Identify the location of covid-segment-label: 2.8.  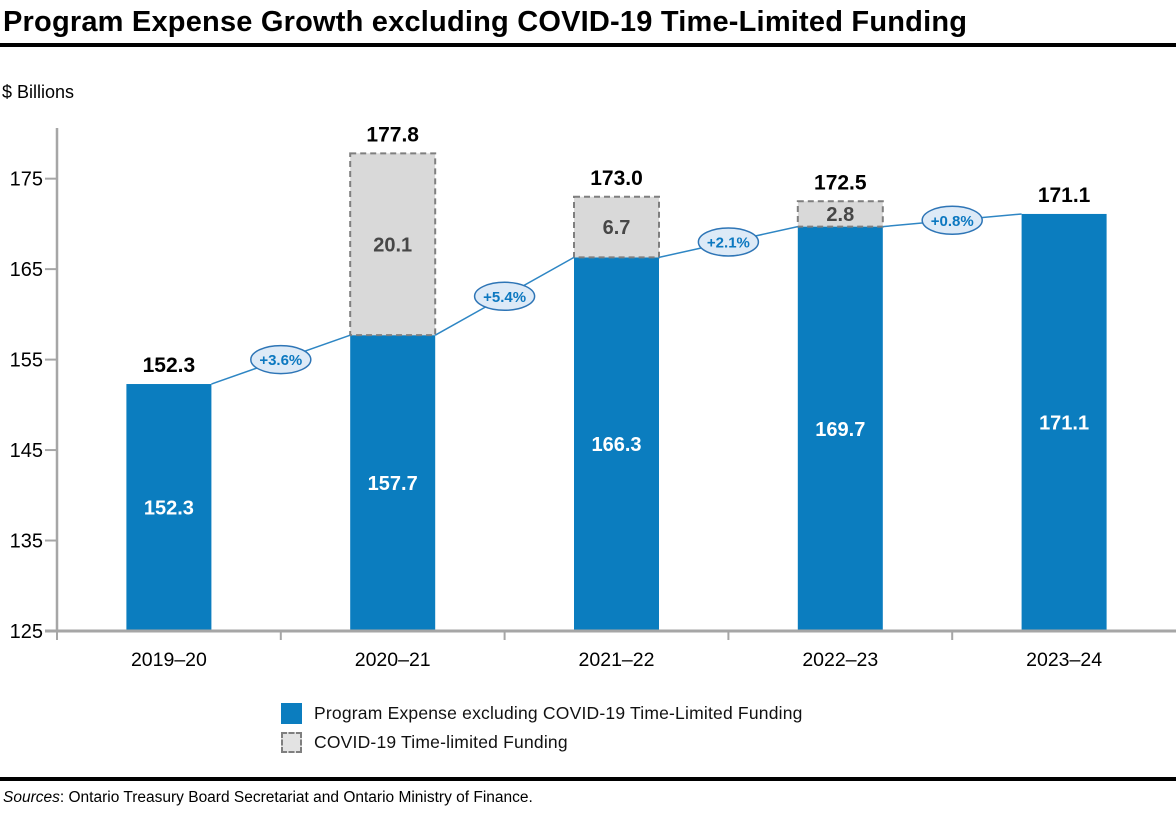
(840, 215).